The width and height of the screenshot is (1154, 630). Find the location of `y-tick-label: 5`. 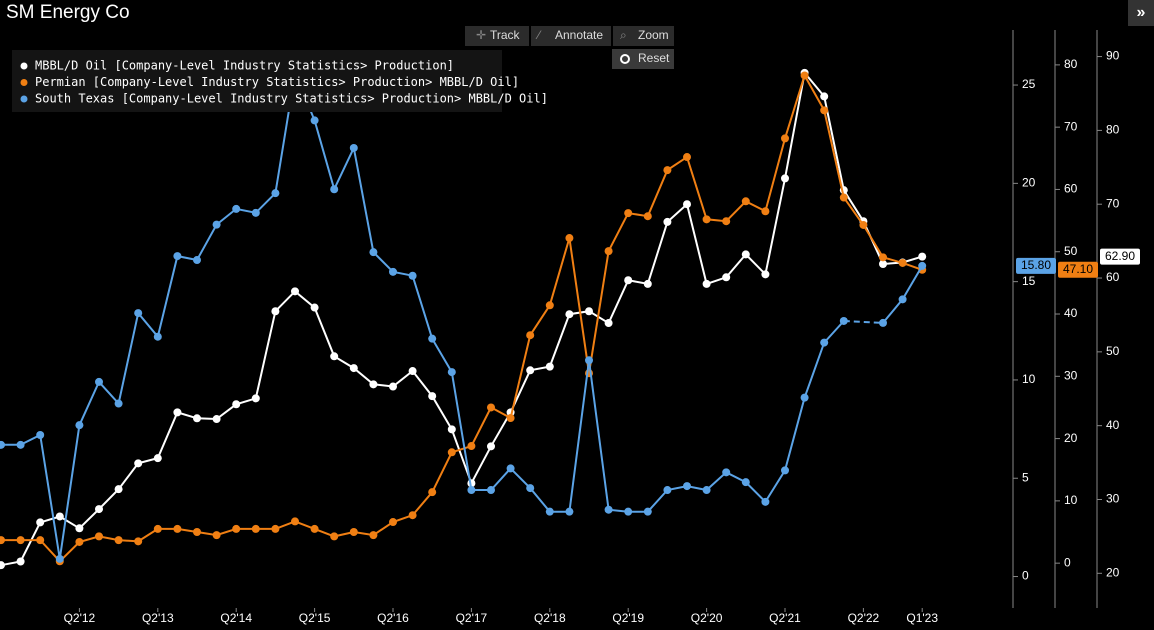

y-tick-label: 5 is located at coordinates (1025, 477).